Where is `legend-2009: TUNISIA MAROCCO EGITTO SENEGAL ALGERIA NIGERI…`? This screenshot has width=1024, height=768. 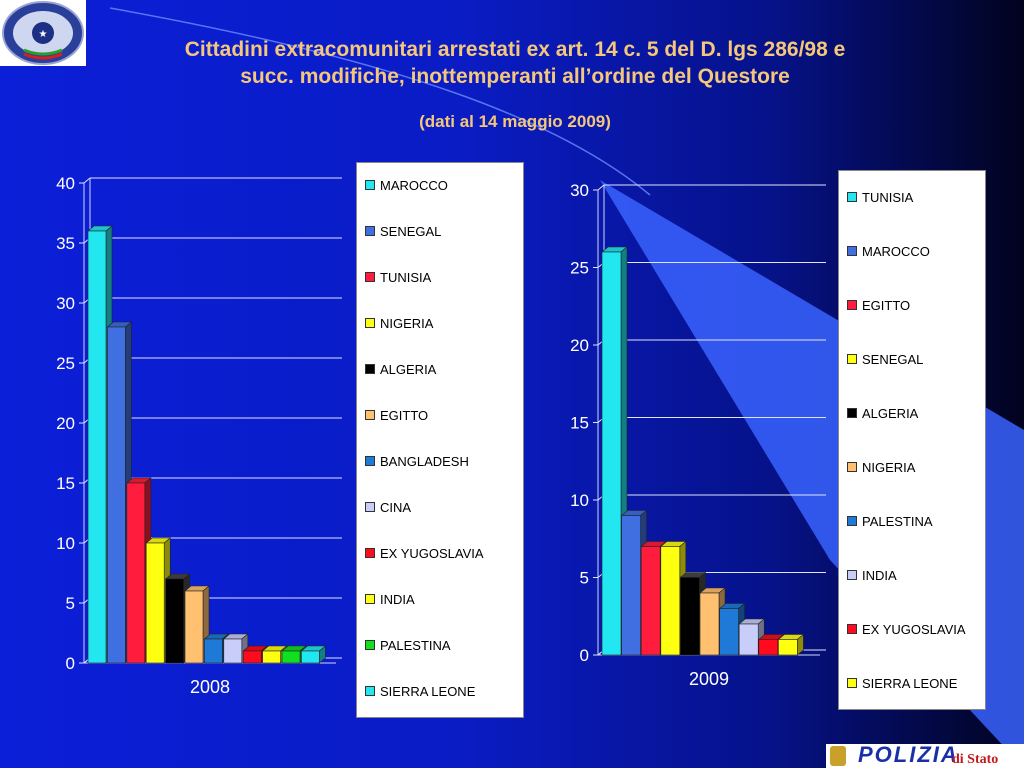 legend-2009: TUNISIA MAROCCO EGITTO SENEGAL ALGERIA NIGERI… is located at coordinates (912, 440).